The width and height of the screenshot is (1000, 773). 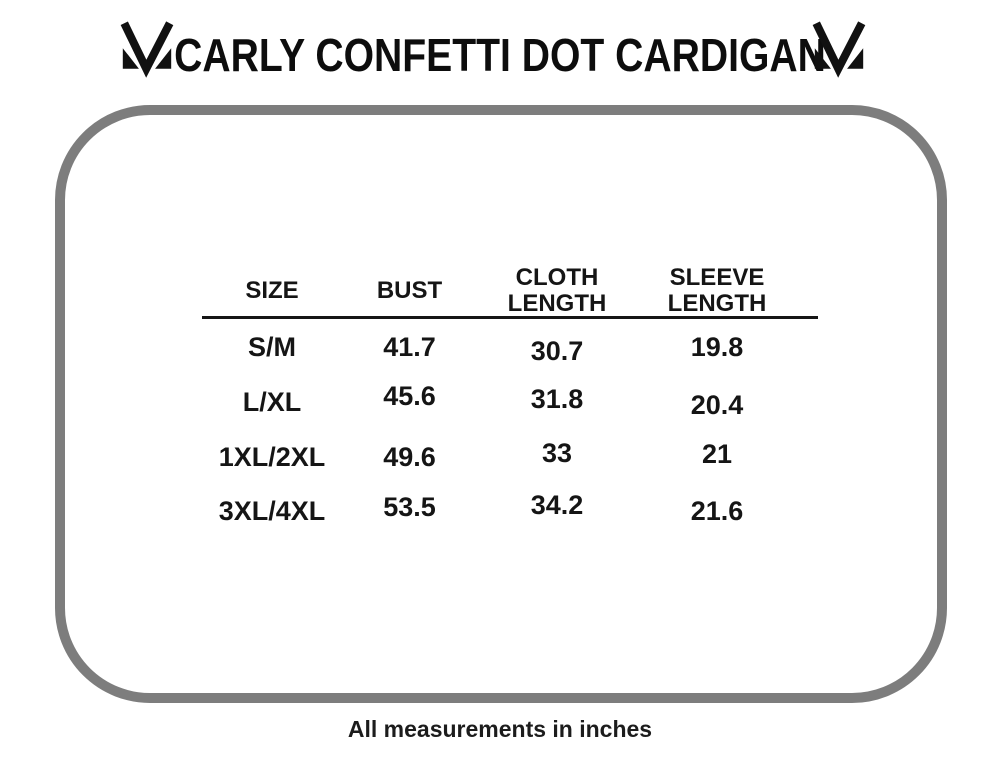 I want to click on page-title: CARLY CONFETTI DOT CARDIGAN, so click(x=500, y=55).